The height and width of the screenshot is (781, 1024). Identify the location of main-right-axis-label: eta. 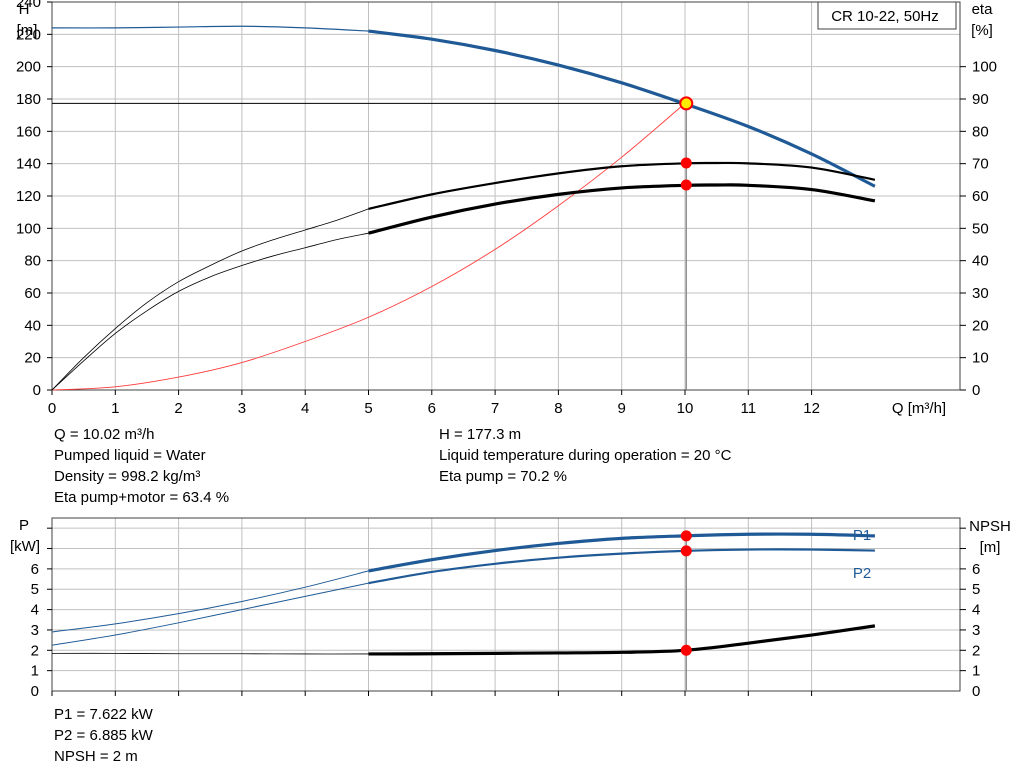
(983, 9).